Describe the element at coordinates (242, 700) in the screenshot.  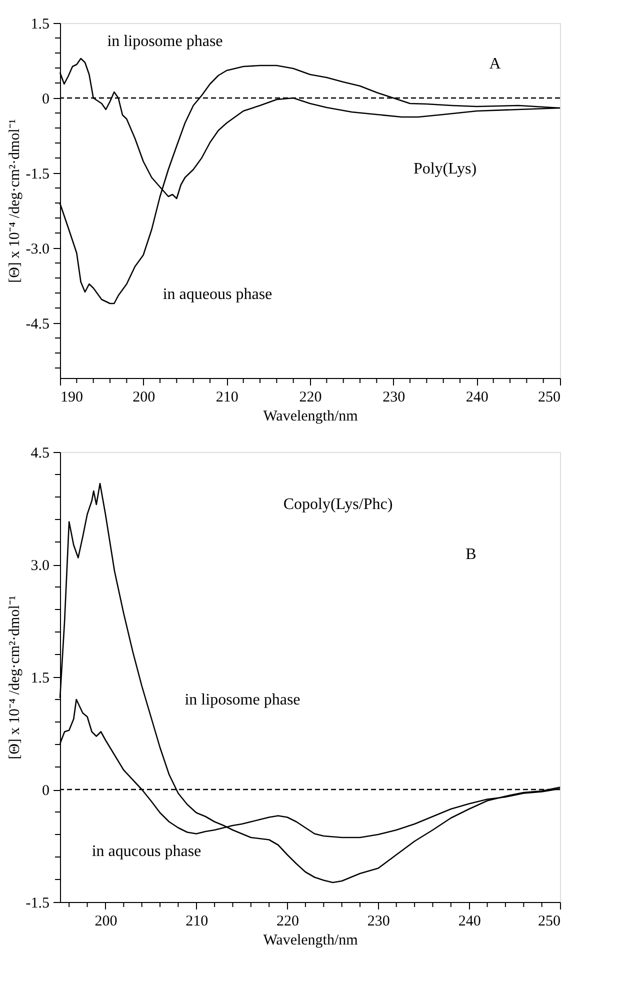
I see `text: in liposome phase` at that location.